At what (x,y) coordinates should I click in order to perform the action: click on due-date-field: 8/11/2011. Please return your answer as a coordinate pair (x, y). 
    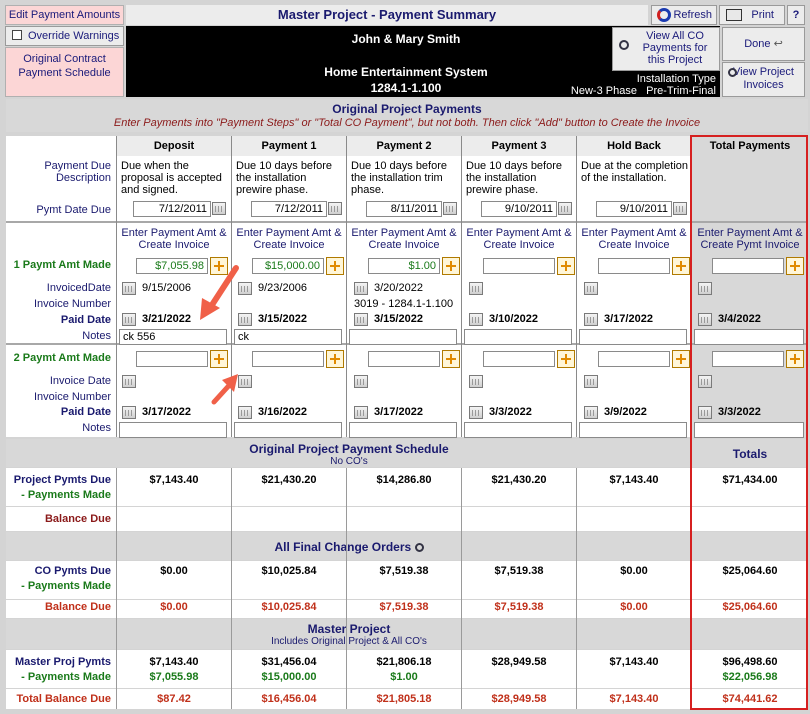
    Looking at the image, I should click on (404, 209).